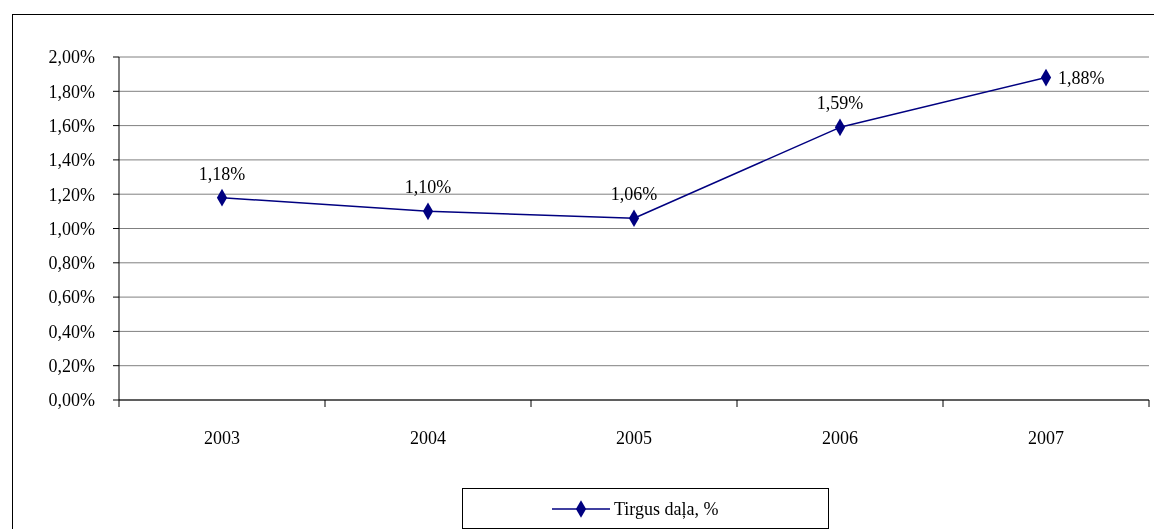  Describe the element at coordinates (428, 187) in the screenshot. I see `data-label: 1,10%` at that location.